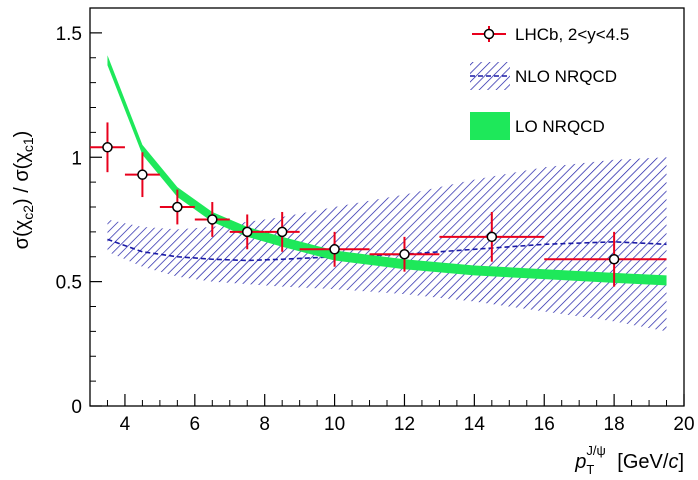 The image size is (698, 480). What do you see at coordinates (560, 126) in the screenshot?
I see `legend-label-lo: LO NRQCD` at bounding box center [560, 126].